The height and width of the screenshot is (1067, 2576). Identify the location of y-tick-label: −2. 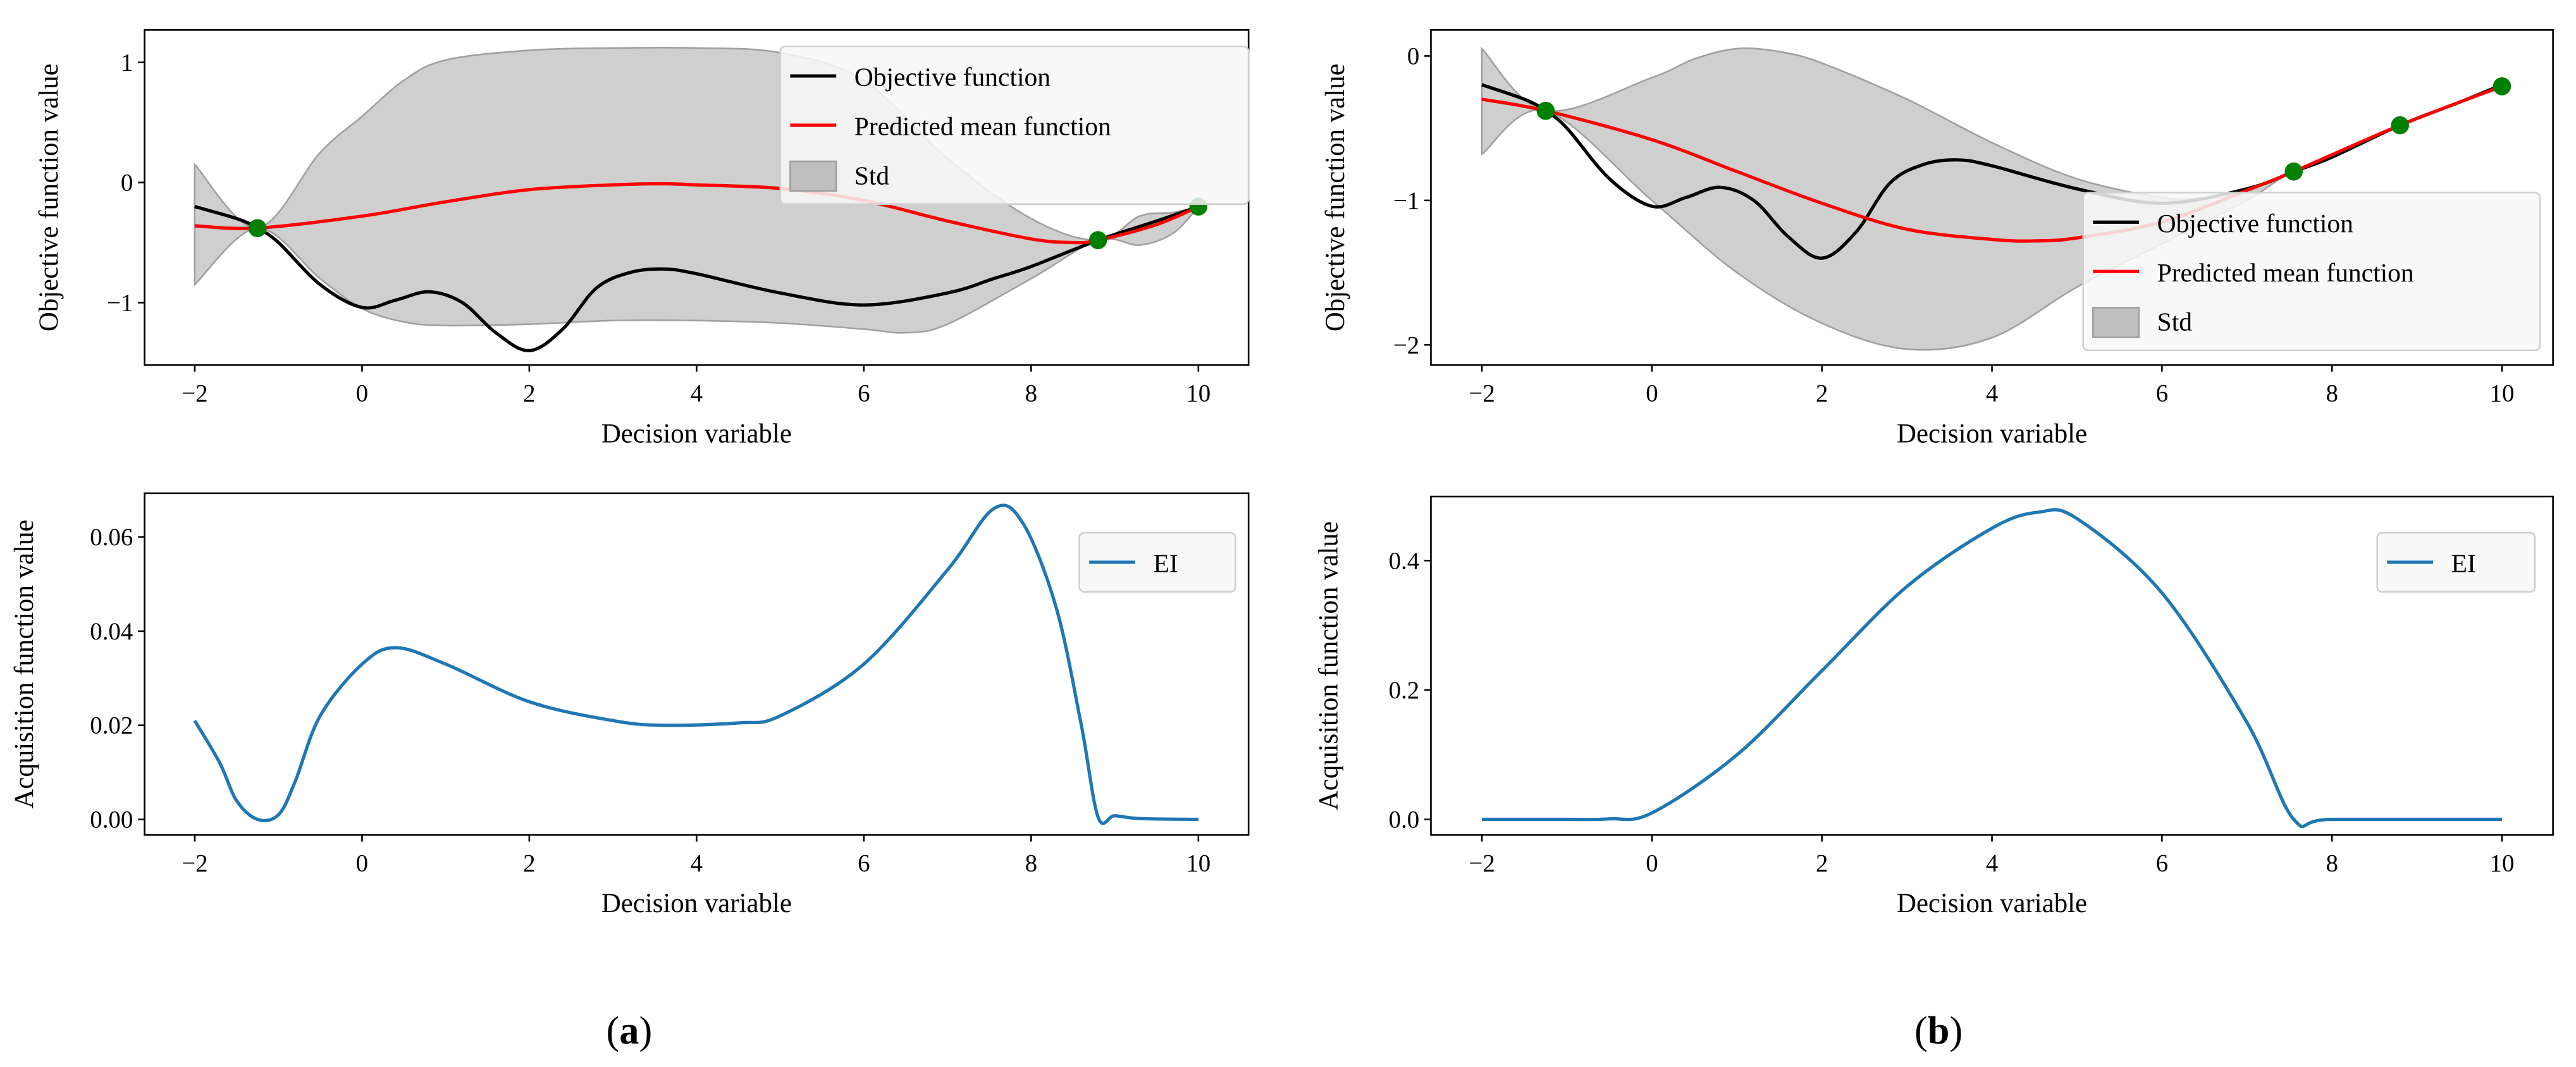
(1406, 345).